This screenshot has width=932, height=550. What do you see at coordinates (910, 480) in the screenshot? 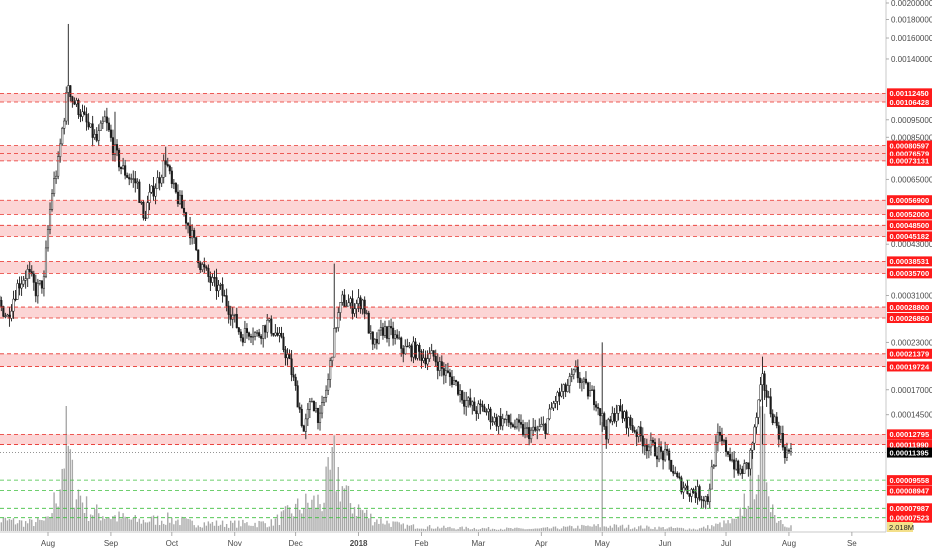
I see `support-label: 0.00009558` at bounding box center [910, 480].